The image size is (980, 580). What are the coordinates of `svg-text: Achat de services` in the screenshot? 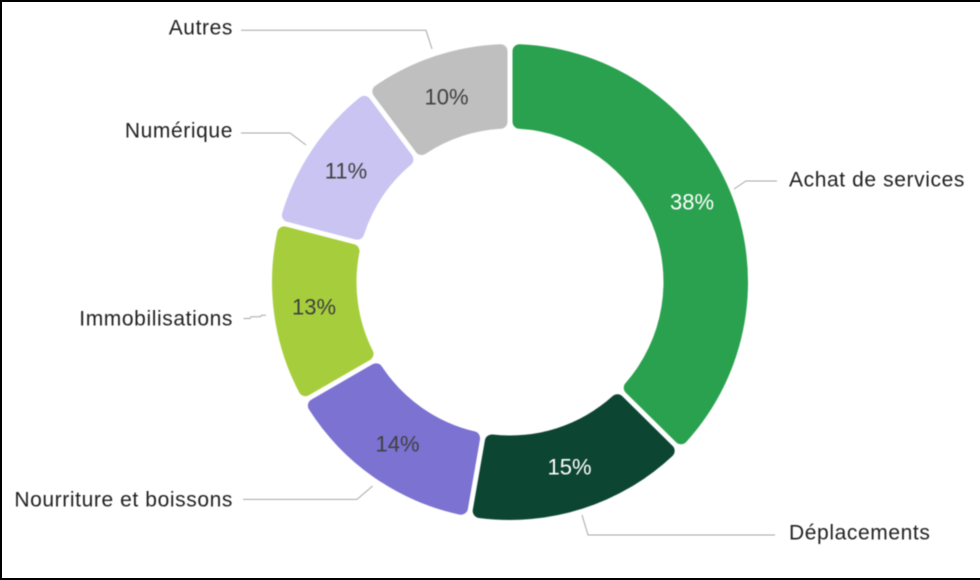 It's located at (877, 180).